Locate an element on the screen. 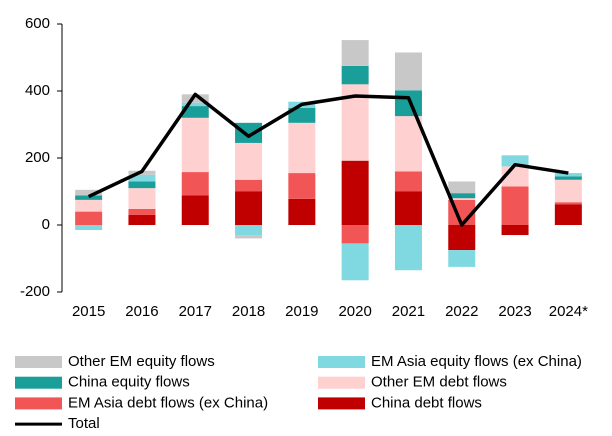 This screenshot has height=436, width=612. legend-label: China equity flows is located at coordinates (129, 382).